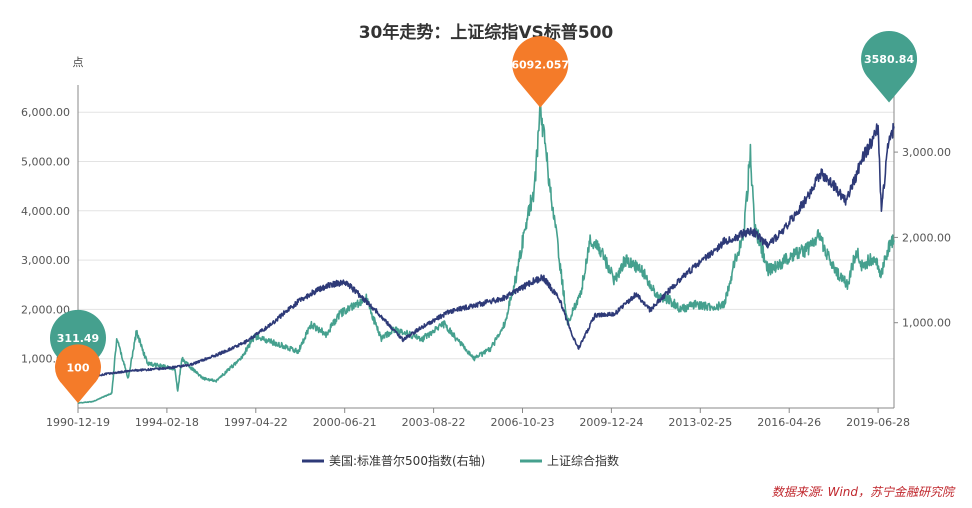 This screenshot has height=508, width=972. What do you see at coordinates (523, 422) in the screenshot?
I see `x-tick-label-5: 2006-10-23` at bounding box center [523, 422].